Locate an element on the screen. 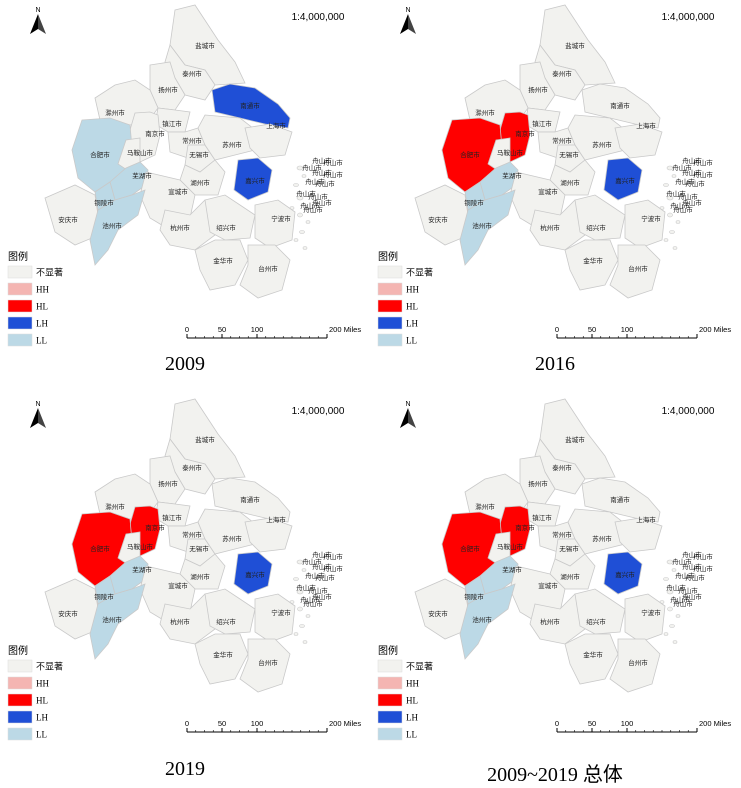 The width and height of the screenshot is (741, 788). legend-swatch-hl is located at coordinates (390, 700).